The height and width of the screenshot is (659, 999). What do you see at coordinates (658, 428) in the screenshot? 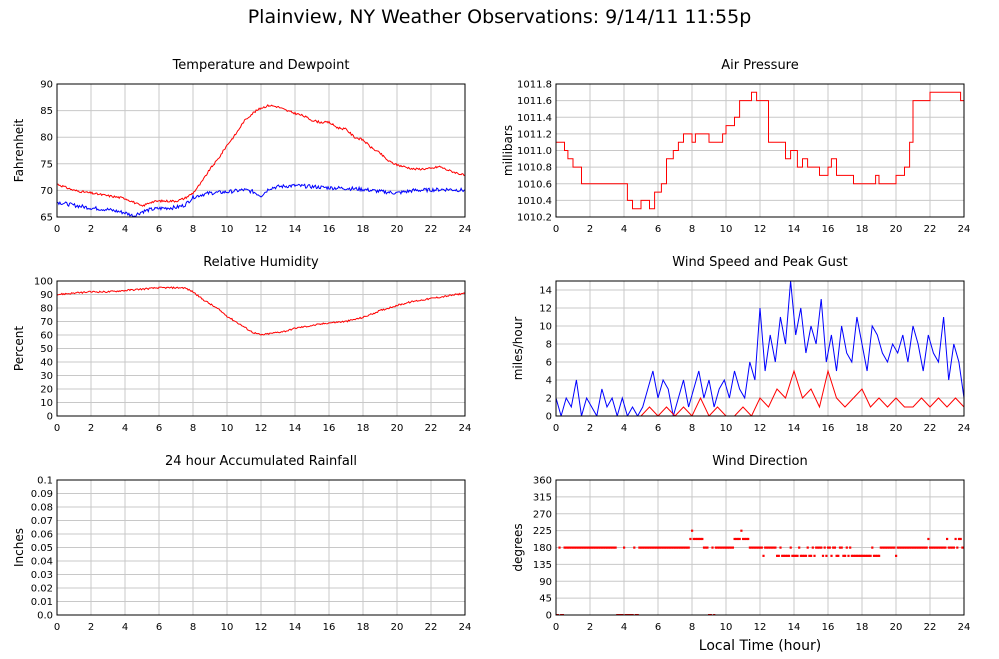
I see `x-tick-label: 6` at bounding box center [658, 428].